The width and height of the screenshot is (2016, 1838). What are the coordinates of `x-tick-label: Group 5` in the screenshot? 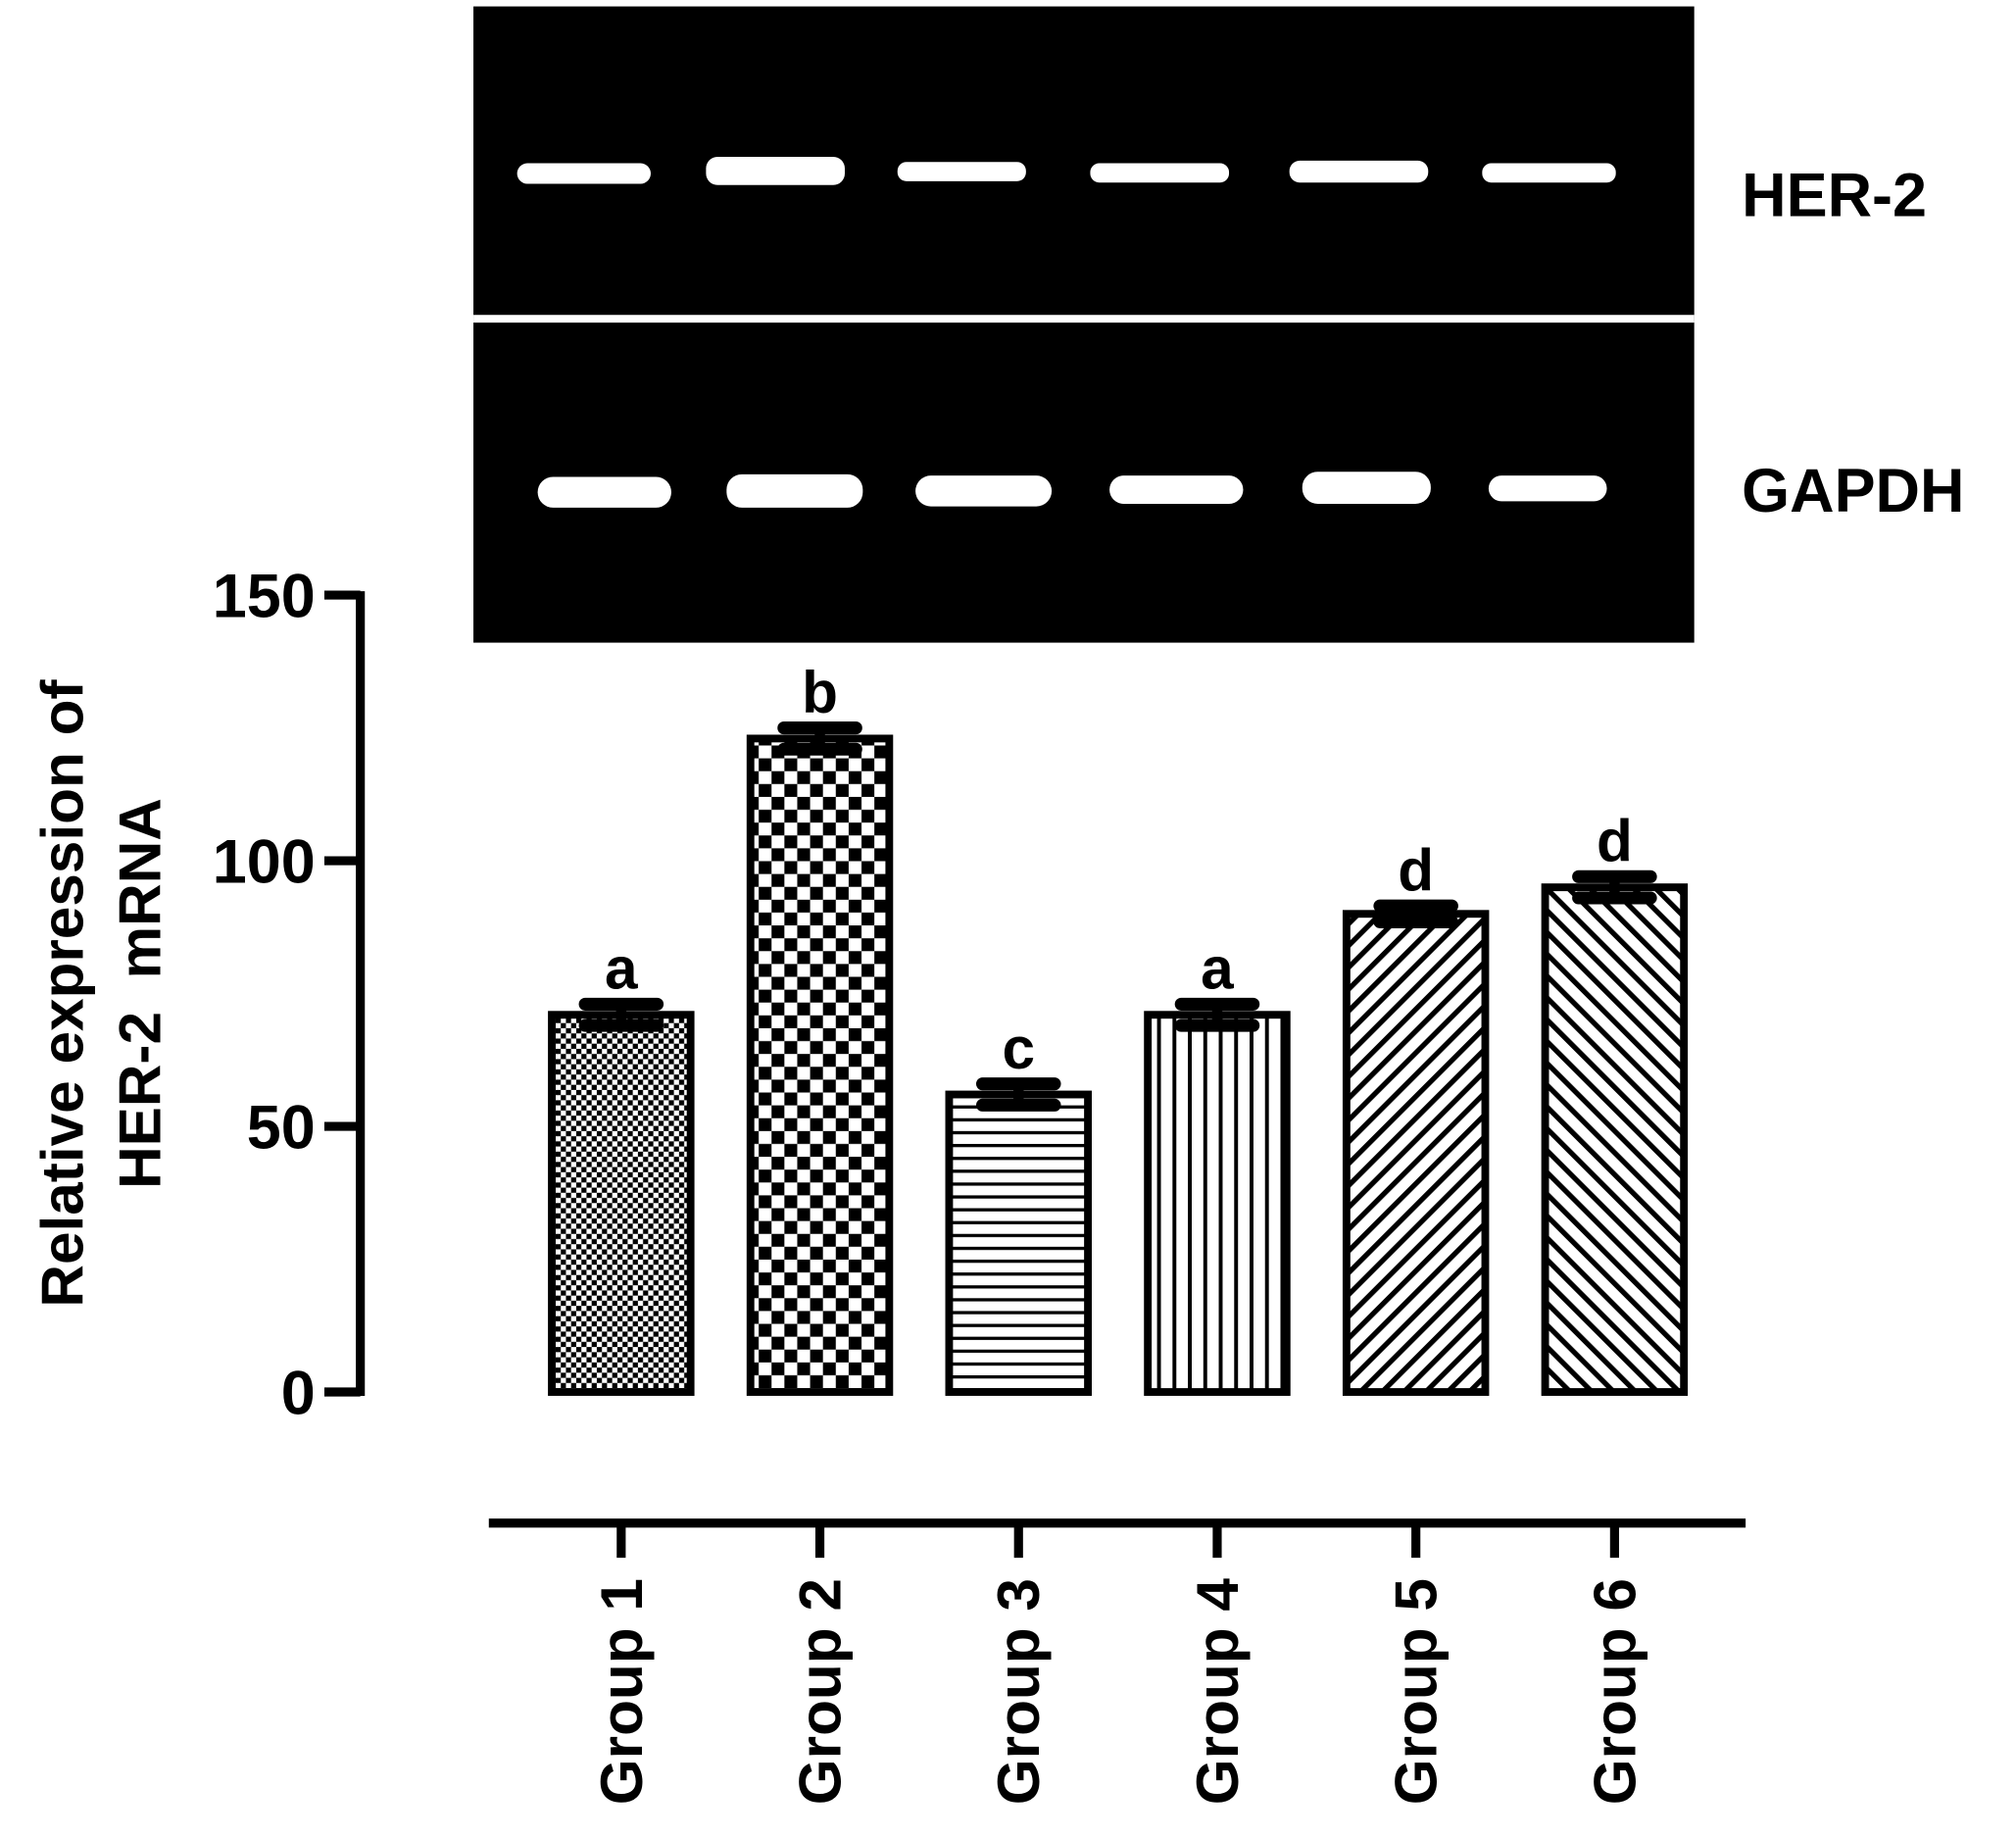 It's located at (1416, 1691).